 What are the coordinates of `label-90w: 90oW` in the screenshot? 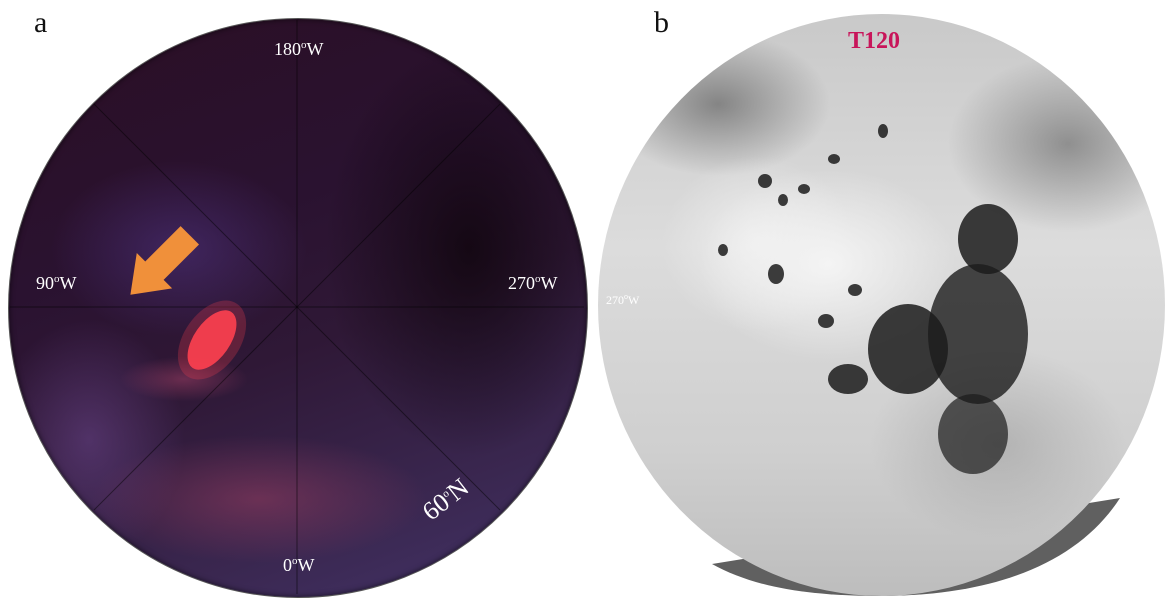 It's located at (56, 283).